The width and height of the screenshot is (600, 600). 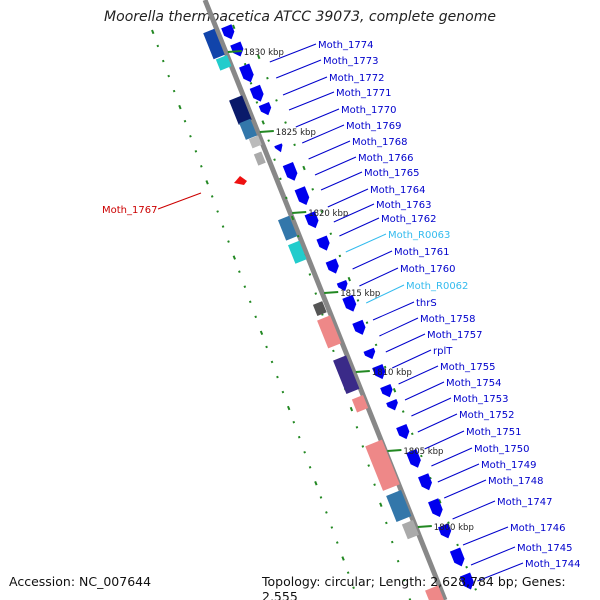 I want to click on kbp-marker-label: 1830 kbp, so click(x=264, y=53).